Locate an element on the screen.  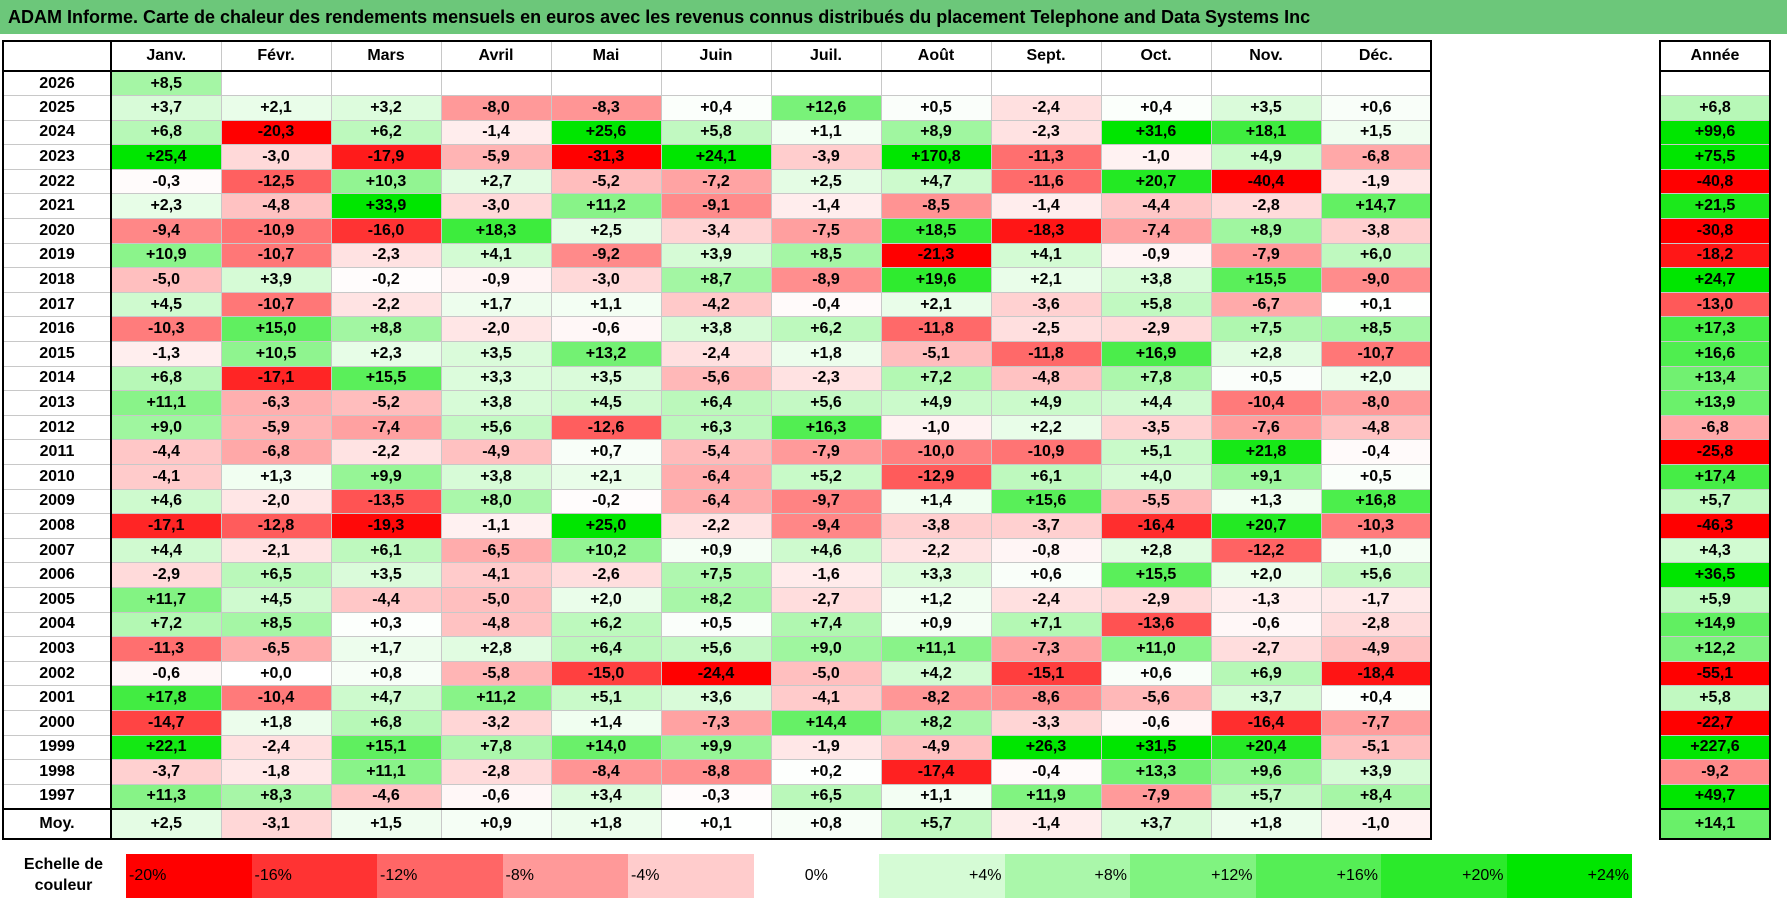
year-label: 2011 is located at coordinates (57, 452).